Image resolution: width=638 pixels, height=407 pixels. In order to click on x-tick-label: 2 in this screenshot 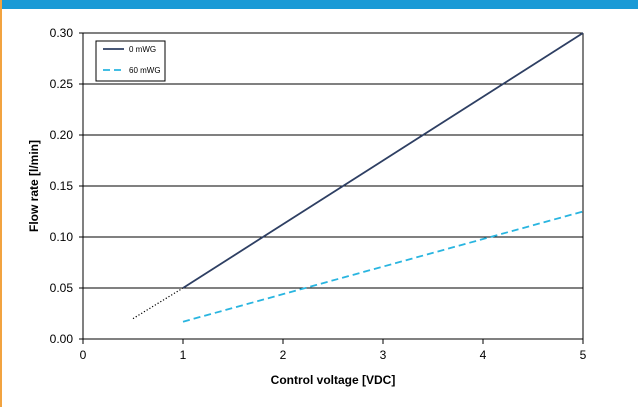, I will do `click(283, 355)`.